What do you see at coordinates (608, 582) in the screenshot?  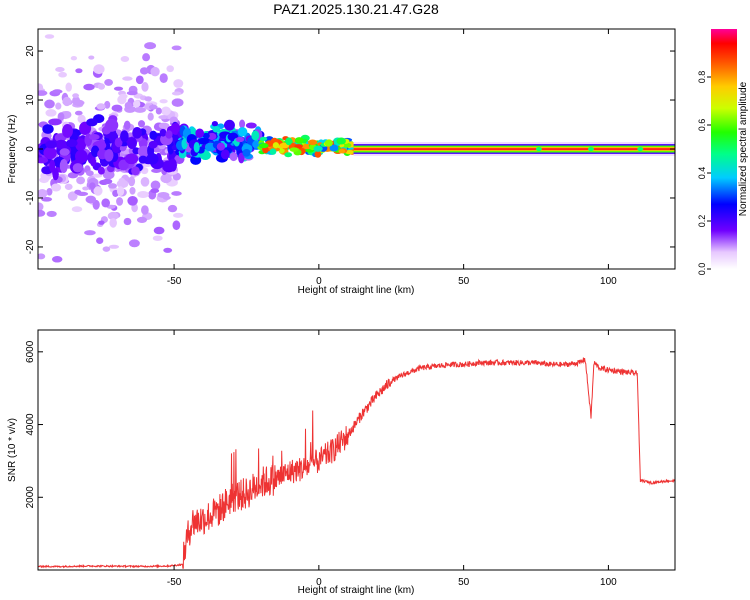 I see `x-tick-label: 100` at bounding box center [608, 582].